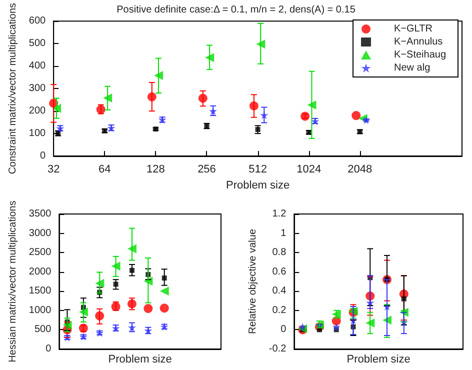  Describe the element at coordinates (309, 170) in the screenshot. I see `x-tick-label: 1024` at that location.